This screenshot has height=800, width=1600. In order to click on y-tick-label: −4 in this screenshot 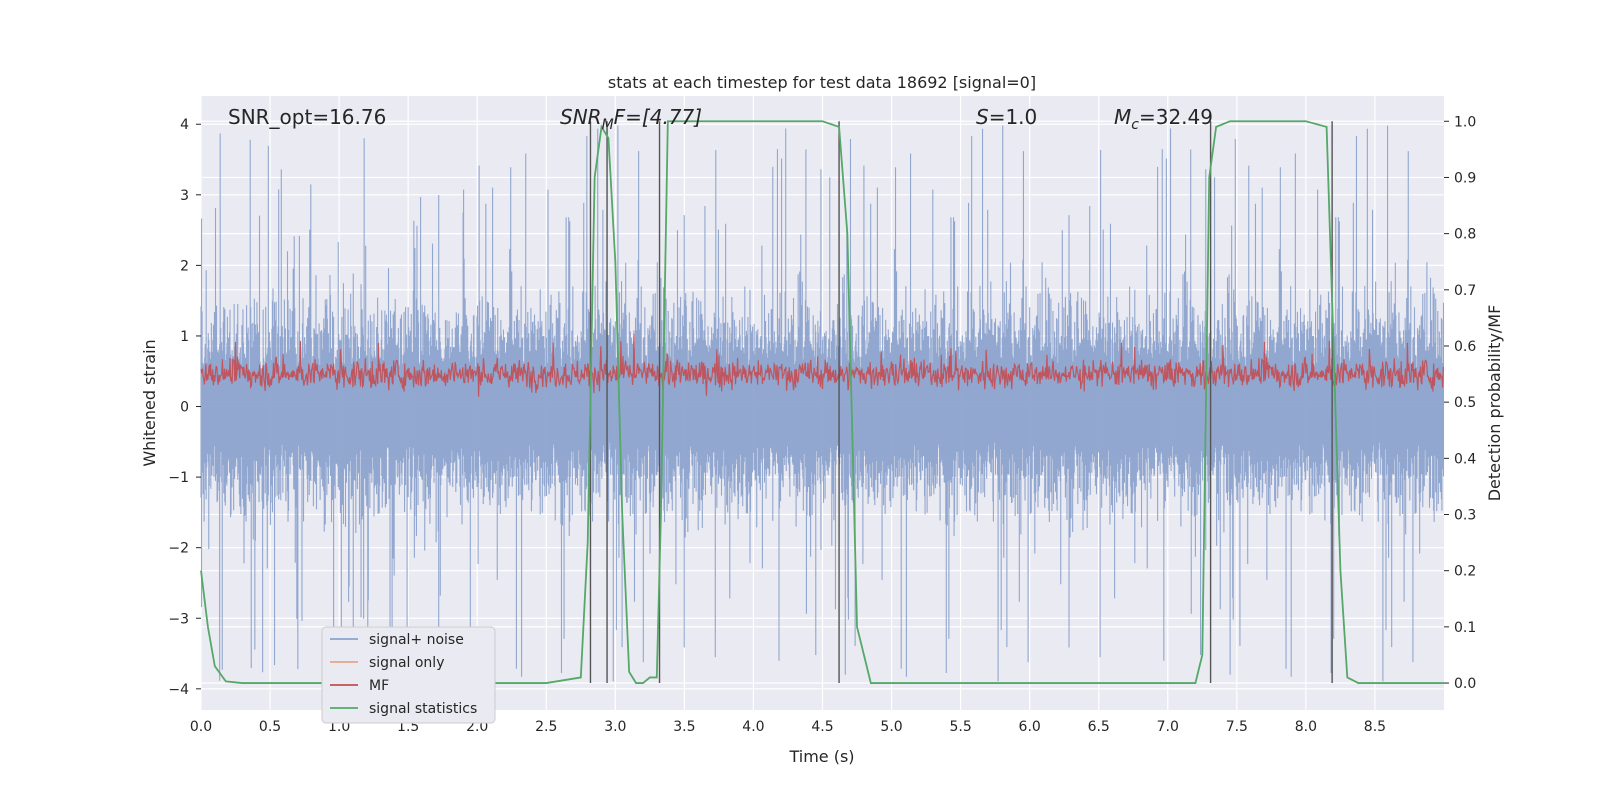, I will do `click(178, 690)`.